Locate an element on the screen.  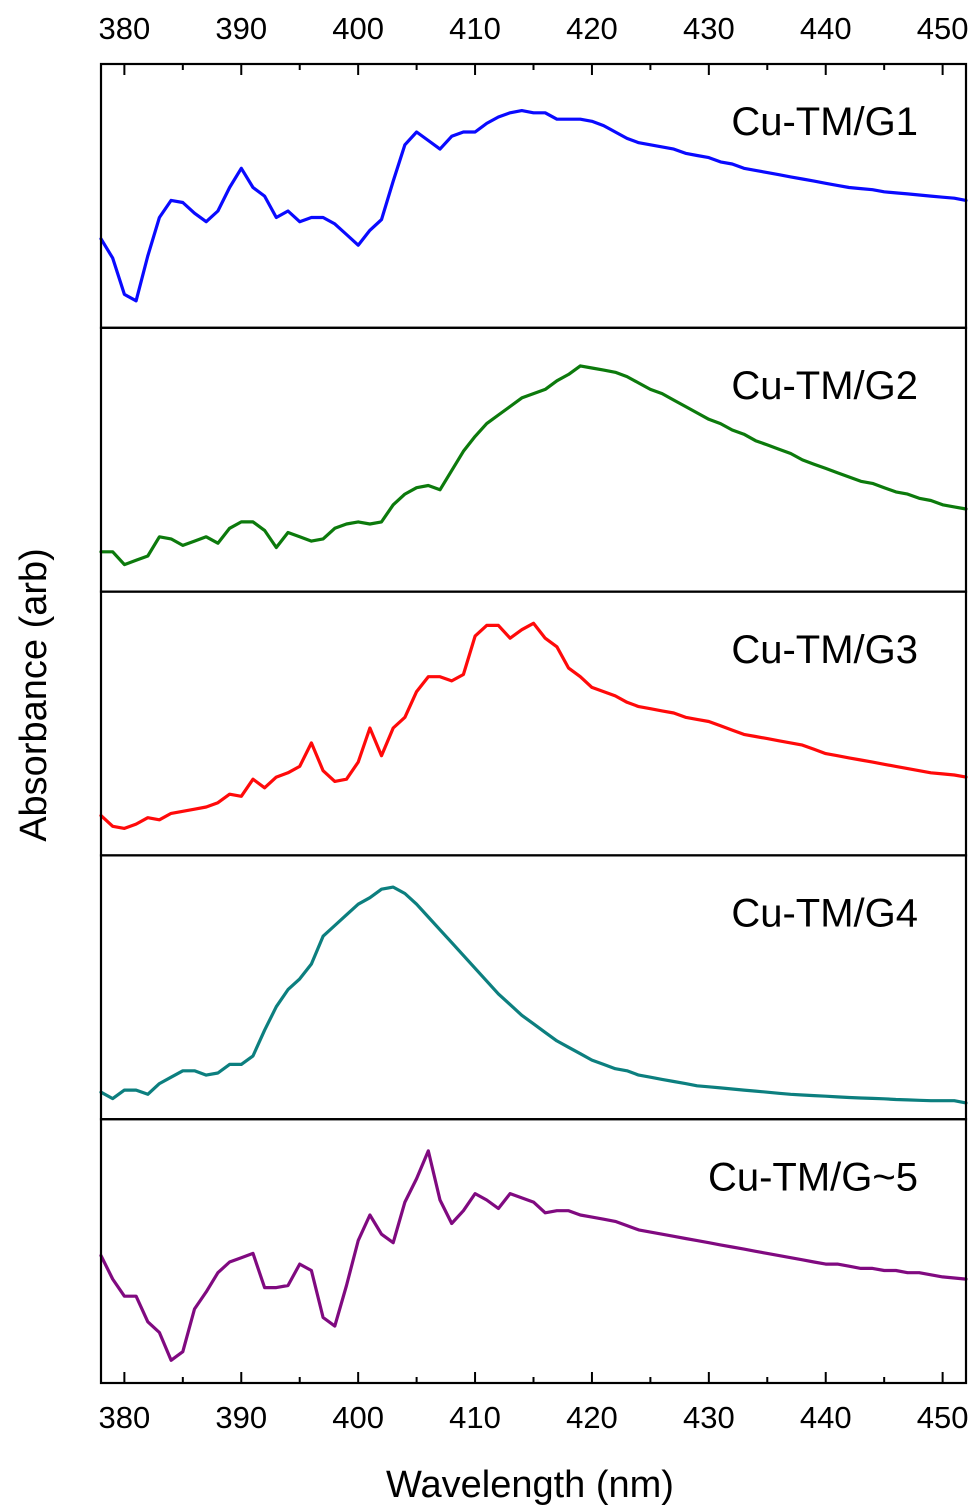
x-tick-label-top: 380 is located at coordinates (125, 28).